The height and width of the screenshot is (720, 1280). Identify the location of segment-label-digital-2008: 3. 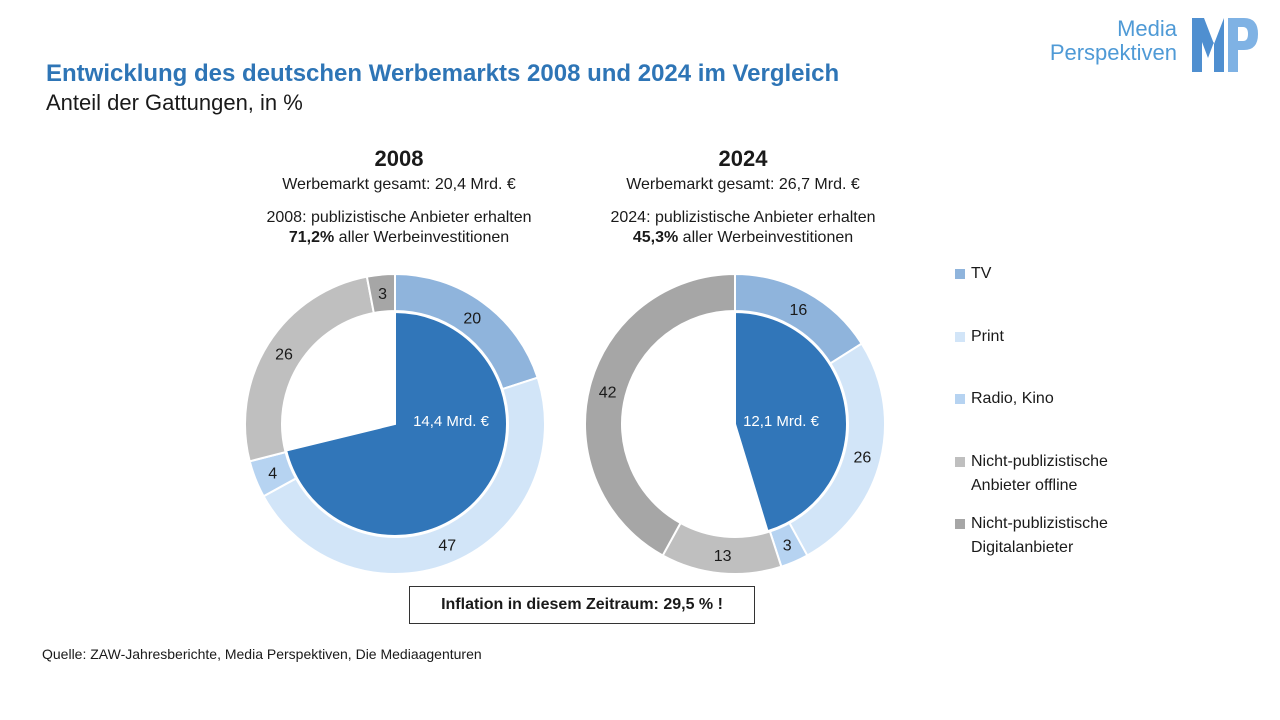
(382, 294).